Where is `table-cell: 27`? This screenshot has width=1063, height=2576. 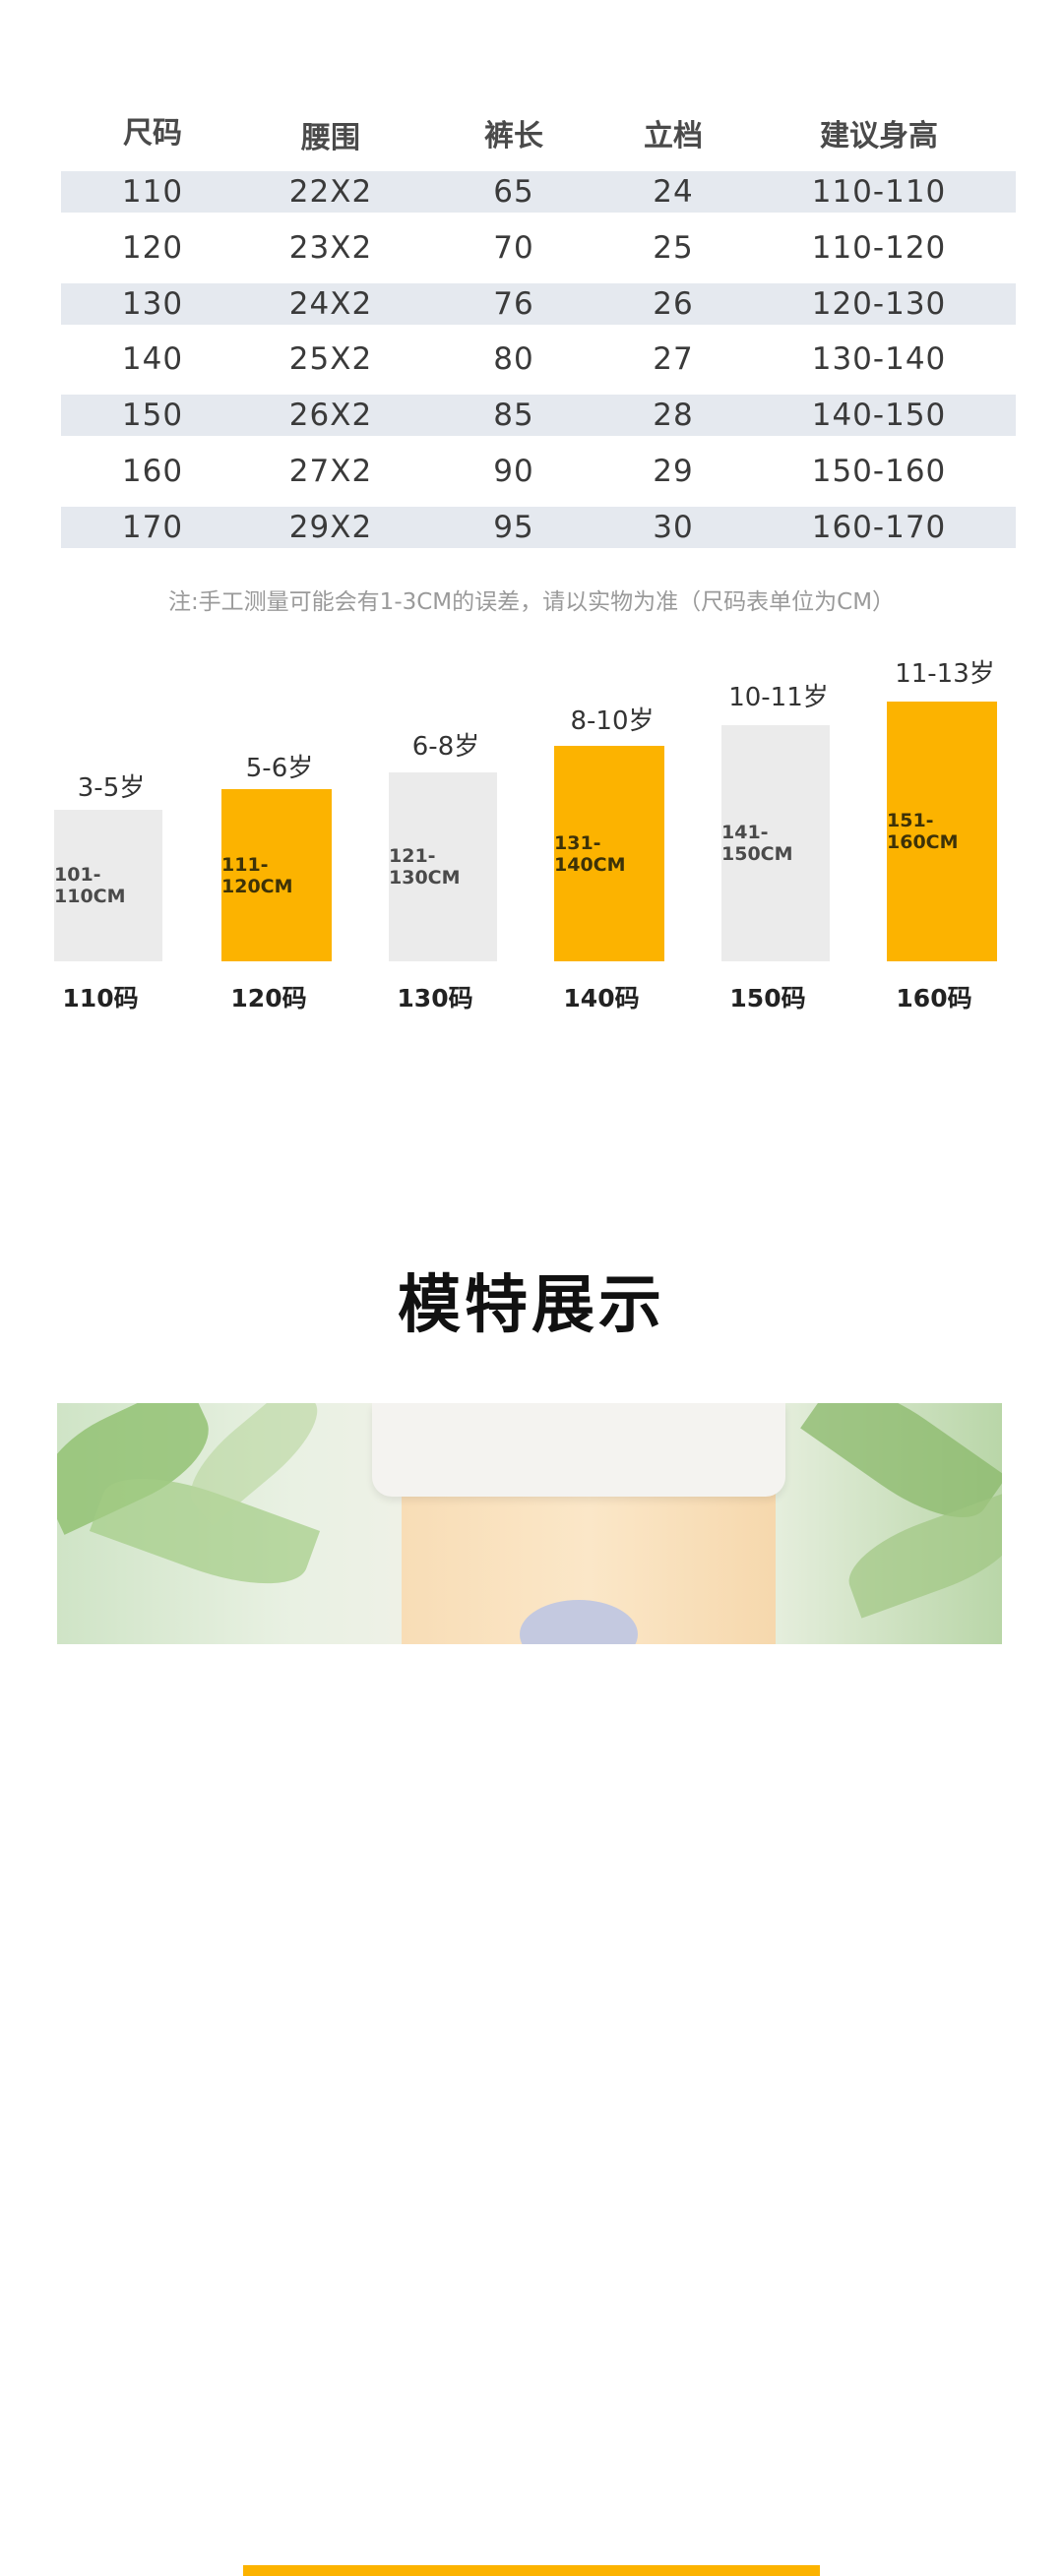
table-cell: 27 is located at coordinates (673, 359).